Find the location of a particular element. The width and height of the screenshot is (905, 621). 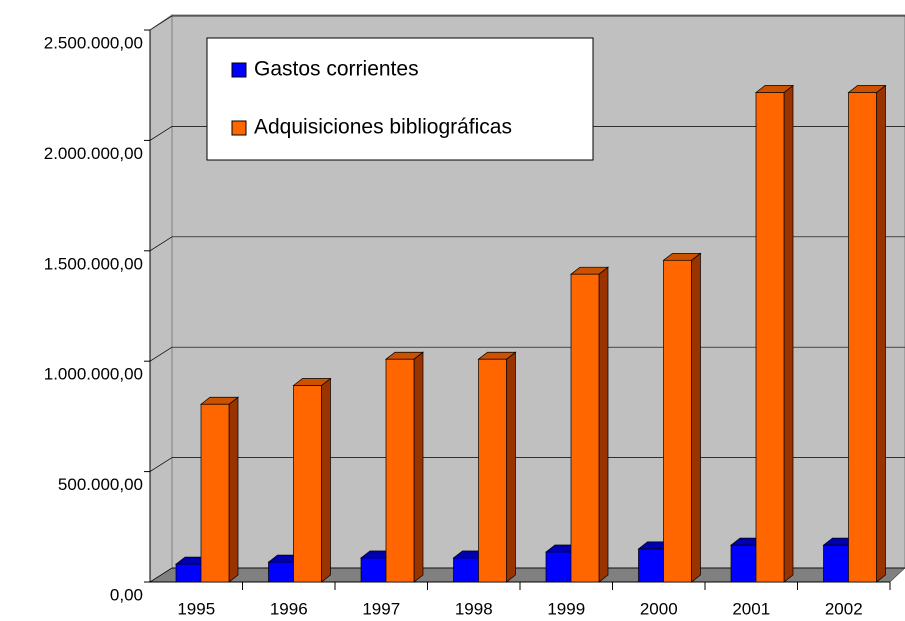

y-tick-label: 0,00 is located at coordinates (126, 594).